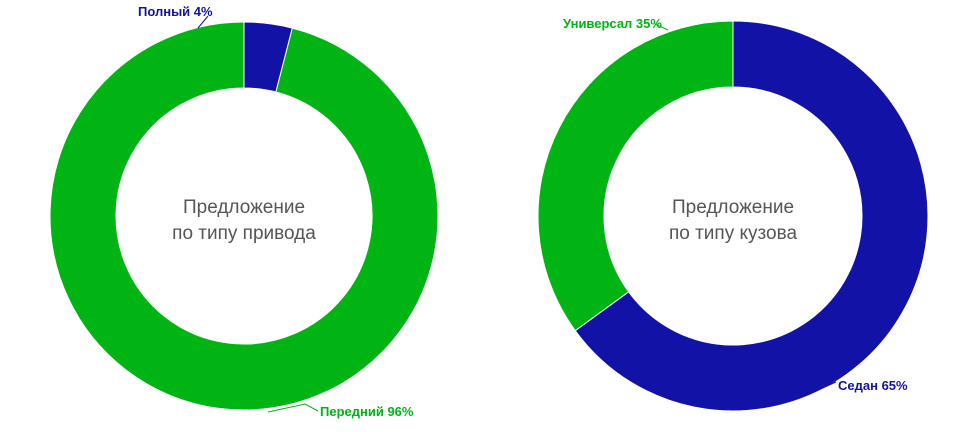 The height and width of the screenshot is (432, 980). Describe the element at coordinates (827, 386) in the screenshot. I see `leader-line-sedan` at that location.